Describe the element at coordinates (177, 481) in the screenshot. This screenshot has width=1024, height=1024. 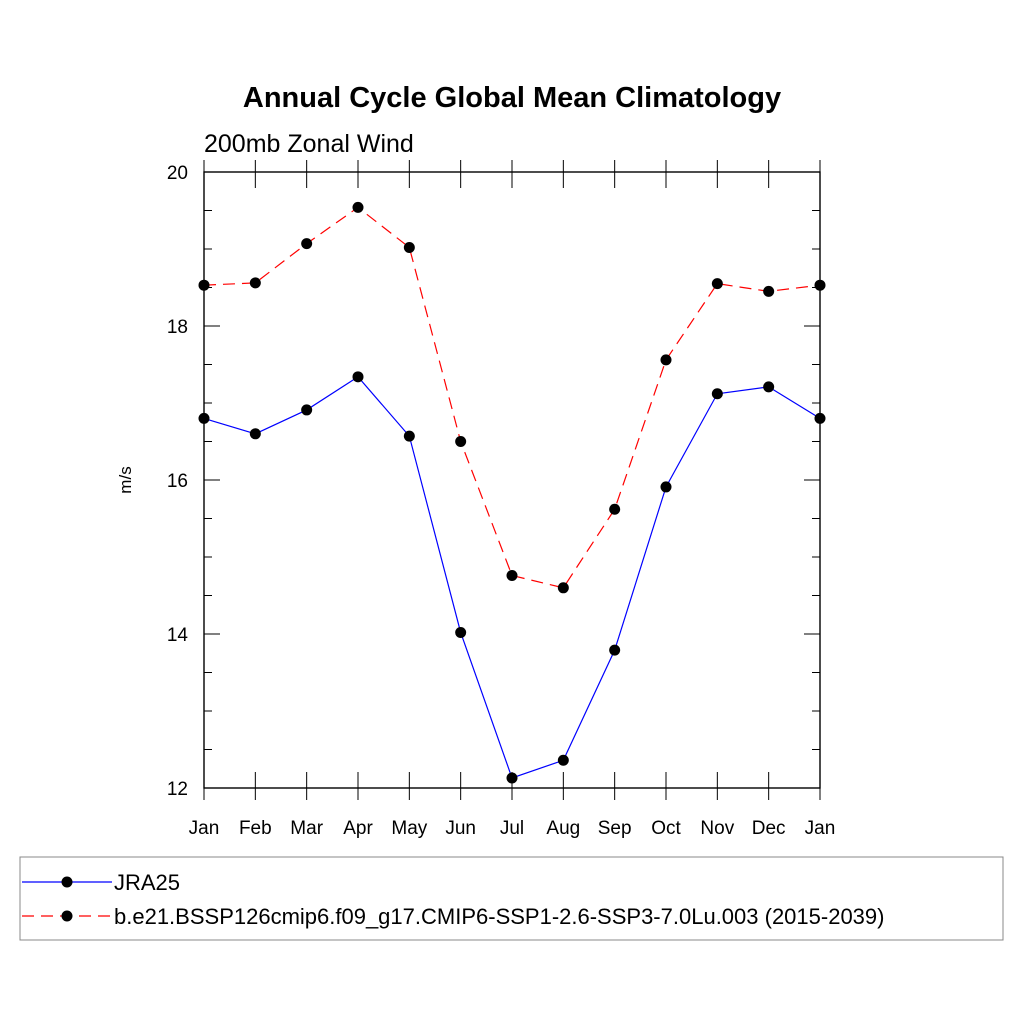
I see `y-tick-label: 16` at that location.